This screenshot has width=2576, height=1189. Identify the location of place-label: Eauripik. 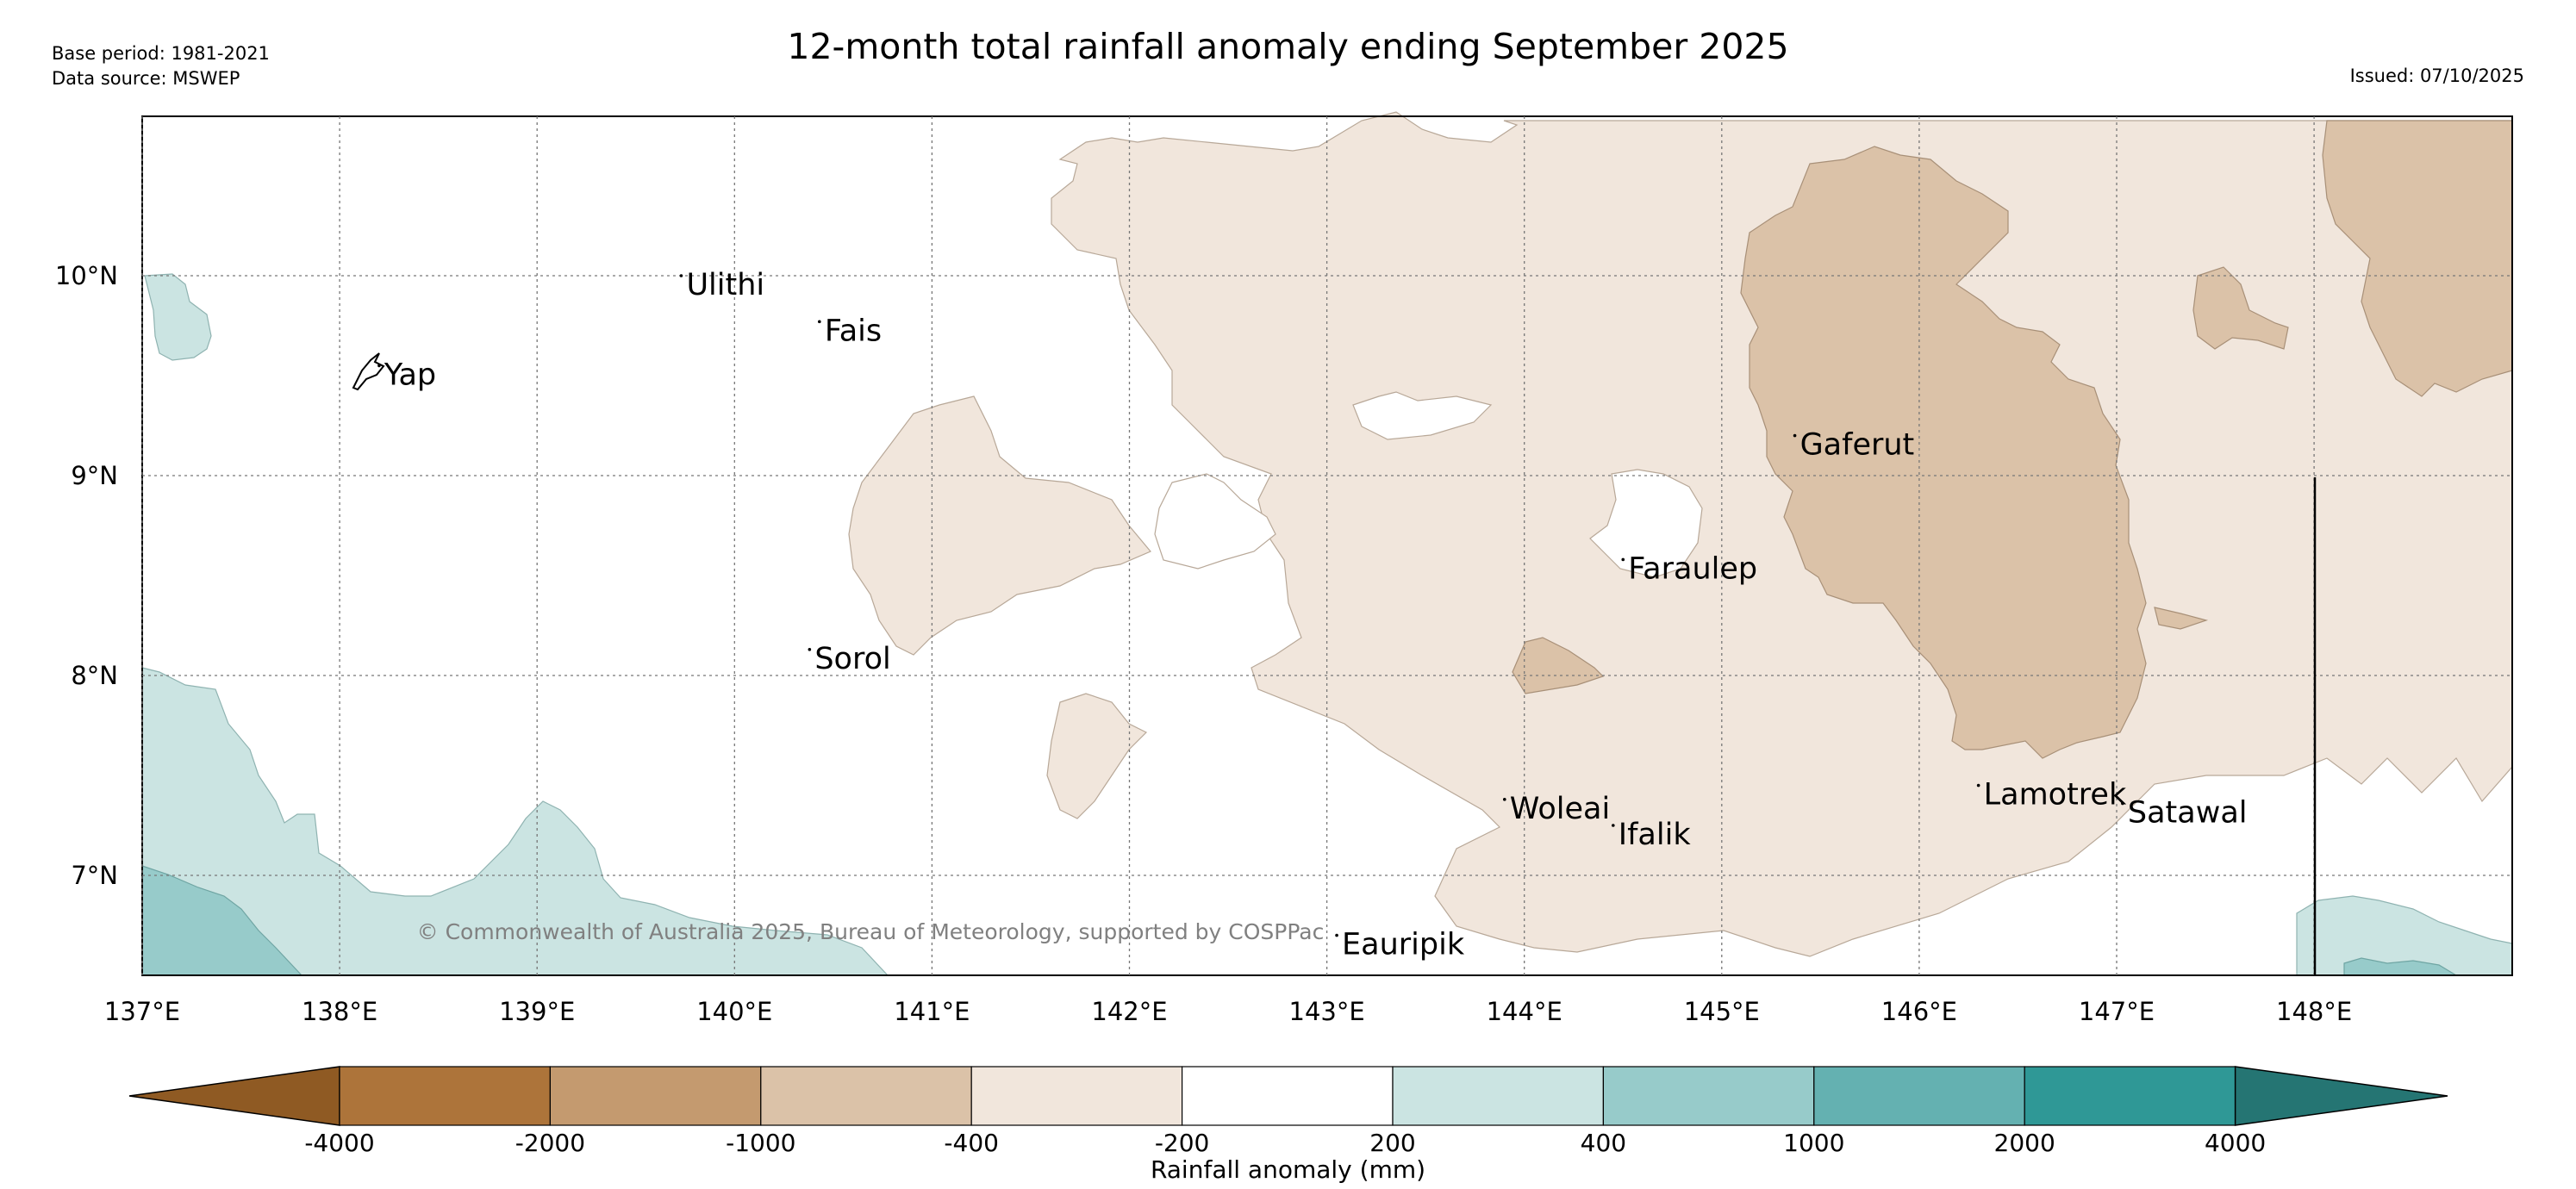
(1403, 945).